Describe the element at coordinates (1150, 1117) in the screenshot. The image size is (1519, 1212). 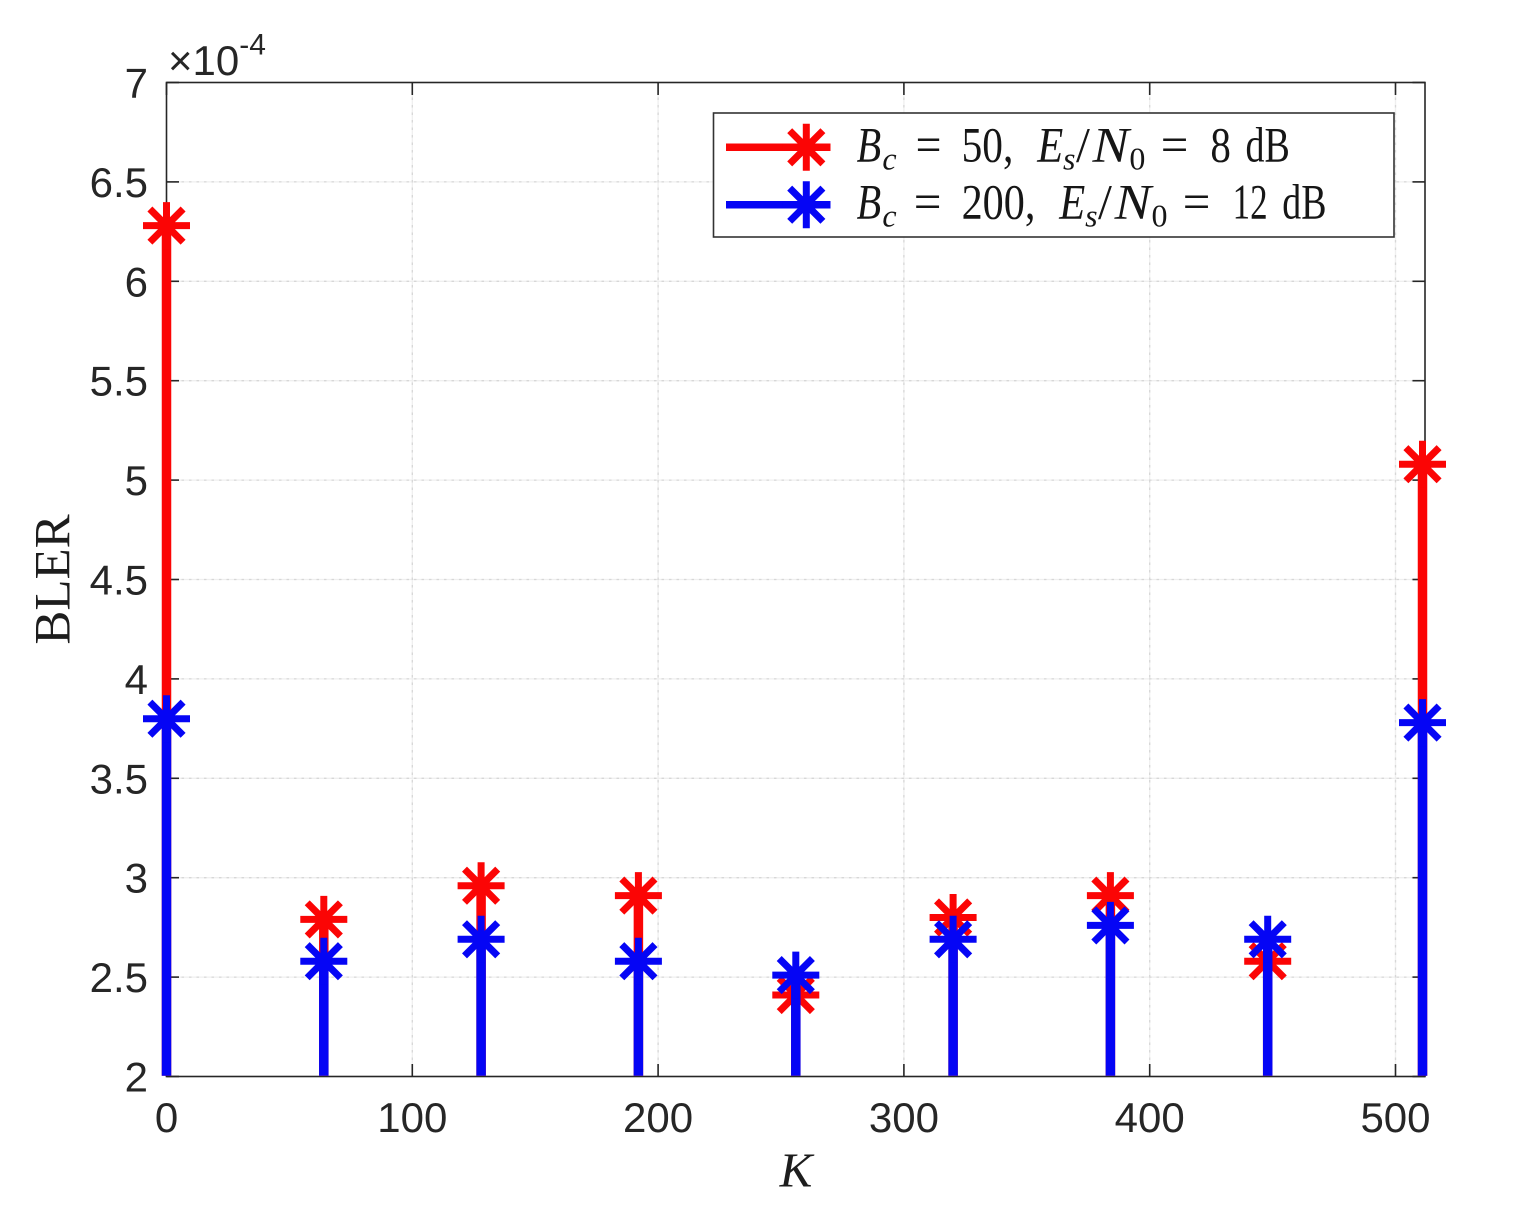
I see `svg-text: 400` at that location.